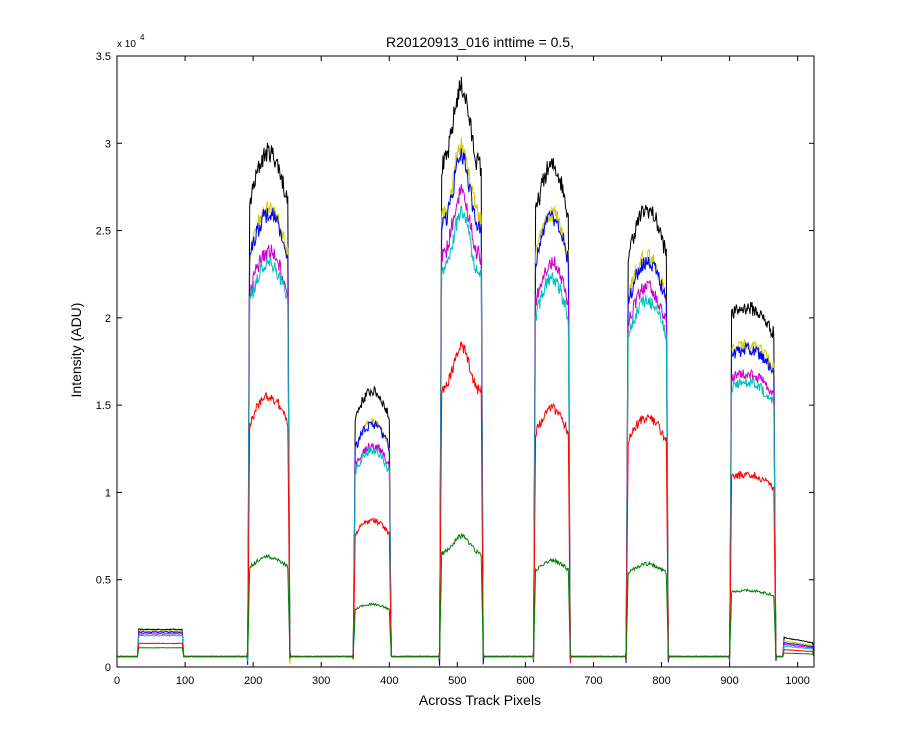 The height and width of the screenshot is (750, 900). Describe the element at coordinates (661, 681) in the screenshot. I see `x-tick-label: 800` at that location.